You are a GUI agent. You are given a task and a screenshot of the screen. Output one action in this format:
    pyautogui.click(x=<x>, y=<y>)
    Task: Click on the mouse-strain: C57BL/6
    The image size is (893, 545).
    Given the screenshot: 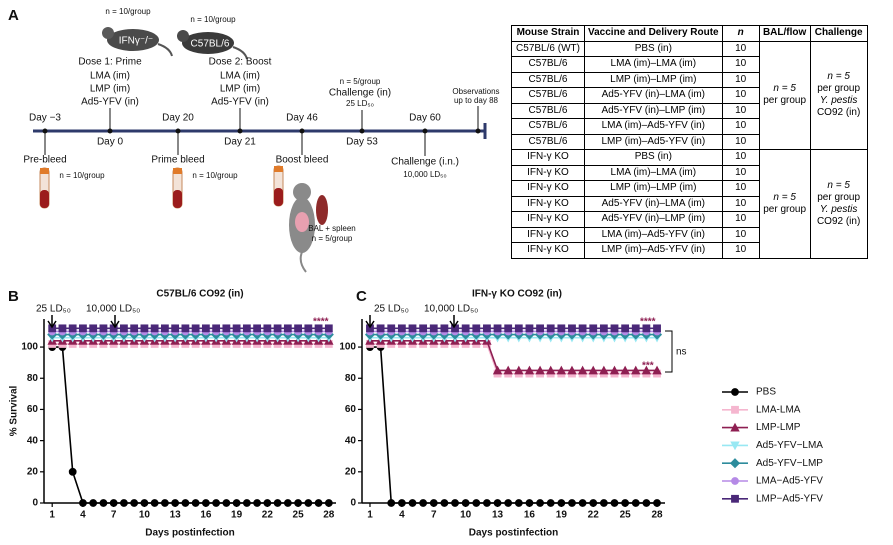 What is the action you would take?
    pyautogui.click(x=210, y=44)
    